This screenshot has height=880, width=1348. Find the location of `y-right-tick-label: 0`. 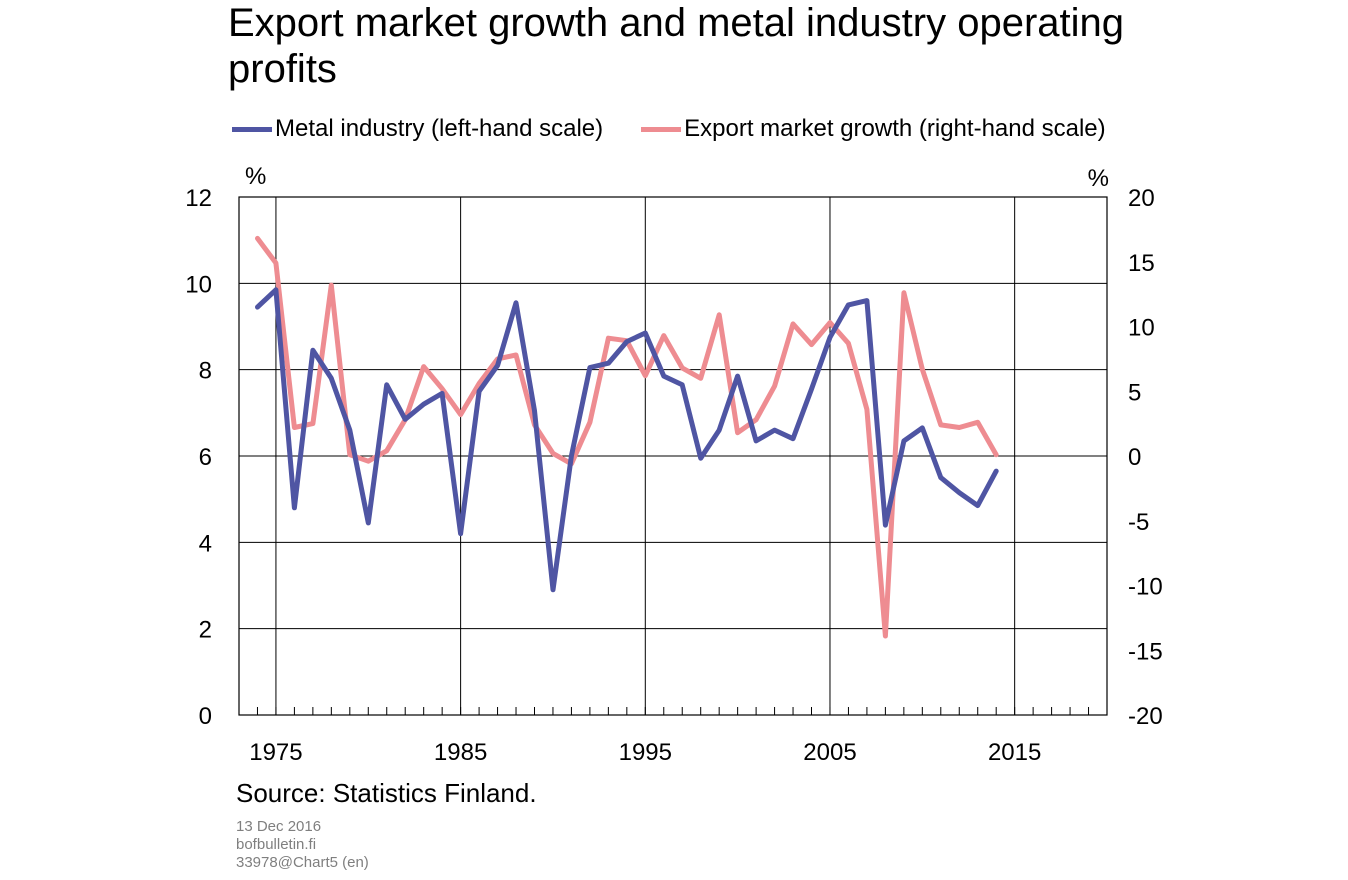

y-right-tick-label: 0 is located at coordinates (1134, 457).